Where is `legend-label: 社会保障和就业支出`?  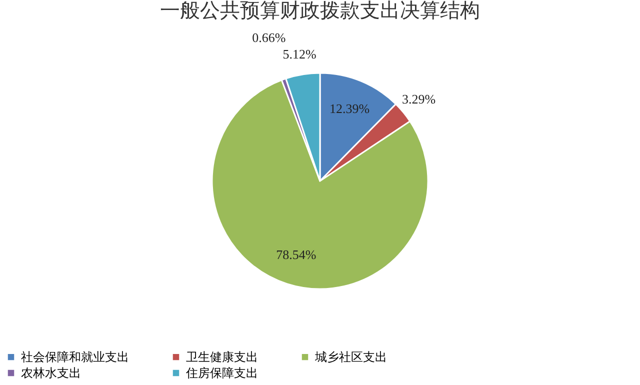
legend-label: 社会保障和就业支出 is located at coordinates (75, 357).